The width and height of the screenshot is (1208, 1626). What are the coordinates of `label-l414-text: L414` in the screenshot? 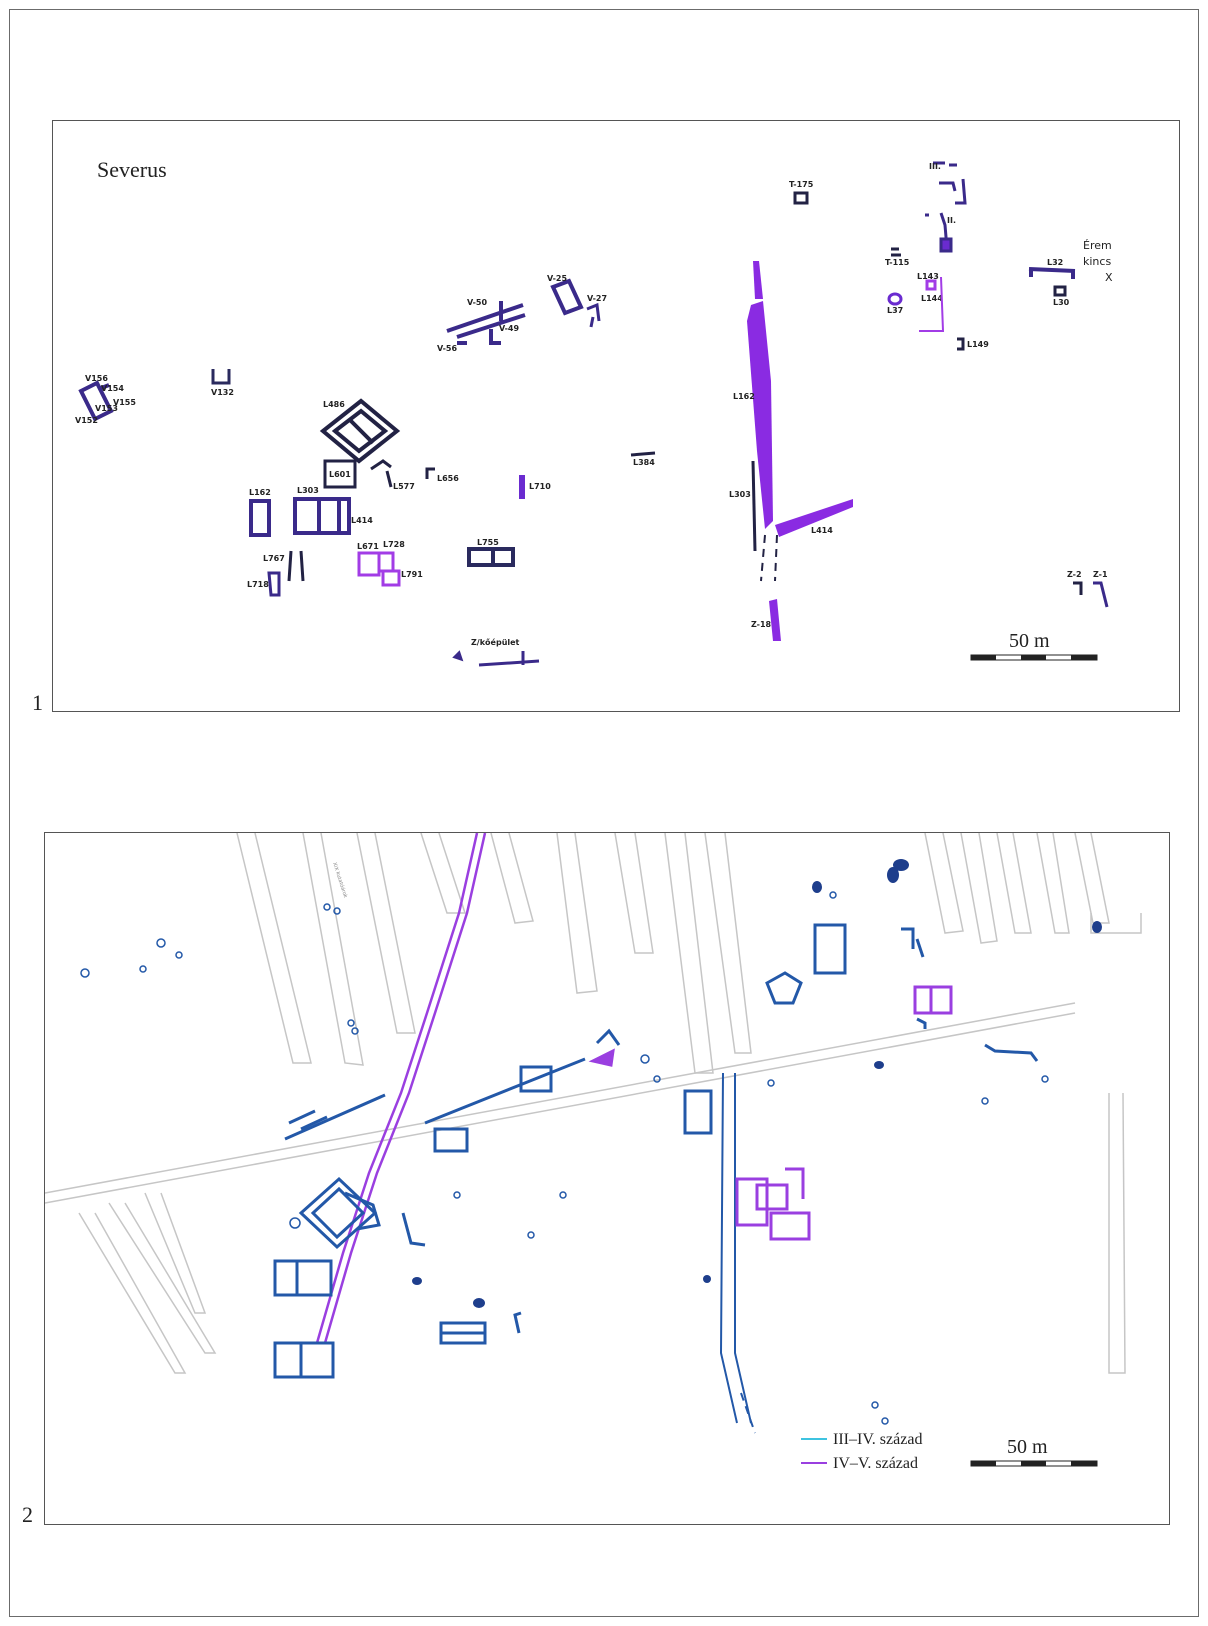 It's located at (822, 530).